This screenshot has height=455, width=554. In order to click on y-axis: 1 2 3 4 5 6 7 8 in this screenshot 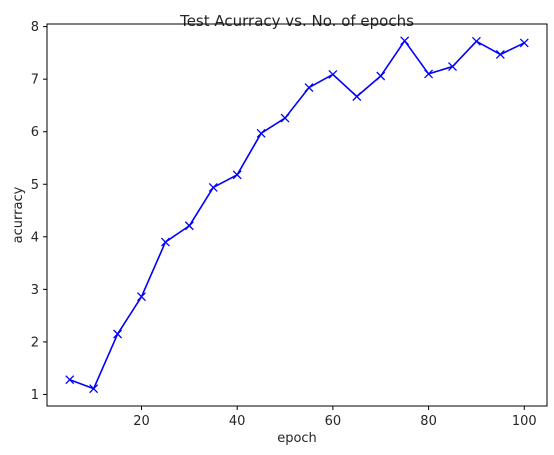, I will do `click(39, 211)`.